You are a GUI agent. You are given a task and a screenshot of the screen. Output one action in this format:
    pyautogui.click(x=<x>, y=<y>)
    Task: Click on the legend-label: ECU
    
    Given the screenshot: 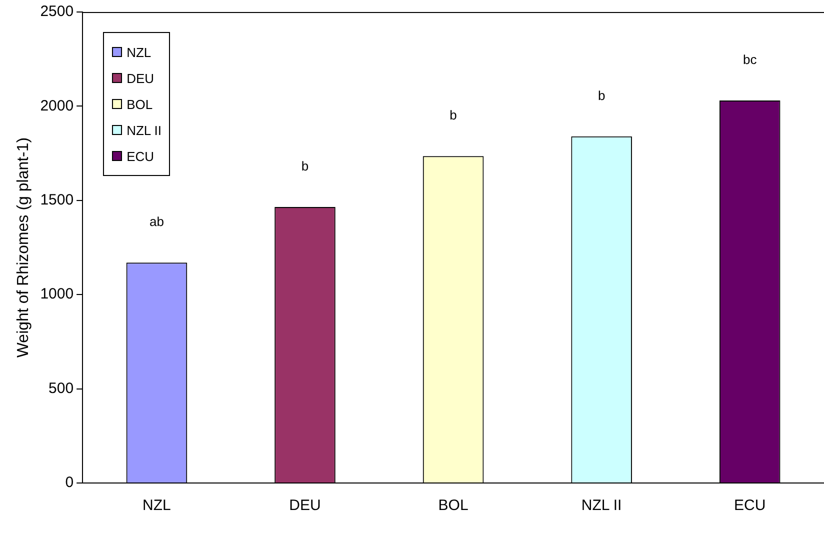 What is the action you would take?
    pyautogui.click(x=140, y=156)
    